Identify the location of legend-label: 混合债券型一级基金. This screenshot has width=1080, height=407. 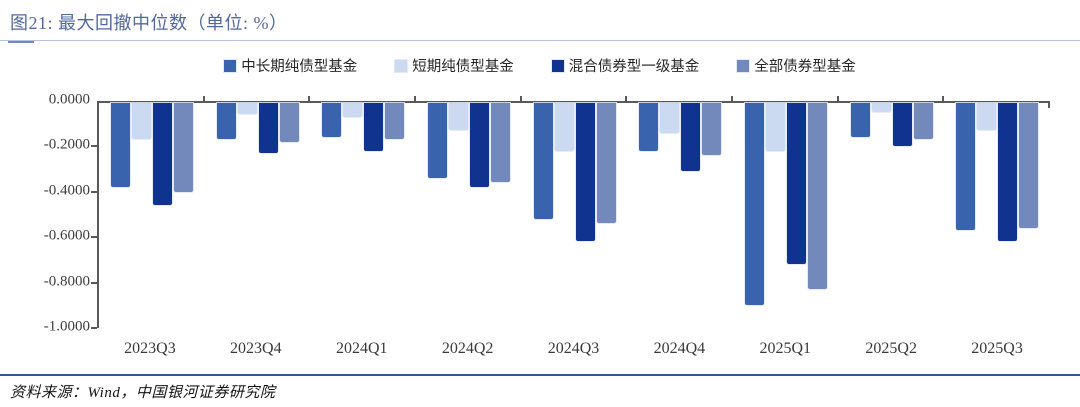
(634, 67).